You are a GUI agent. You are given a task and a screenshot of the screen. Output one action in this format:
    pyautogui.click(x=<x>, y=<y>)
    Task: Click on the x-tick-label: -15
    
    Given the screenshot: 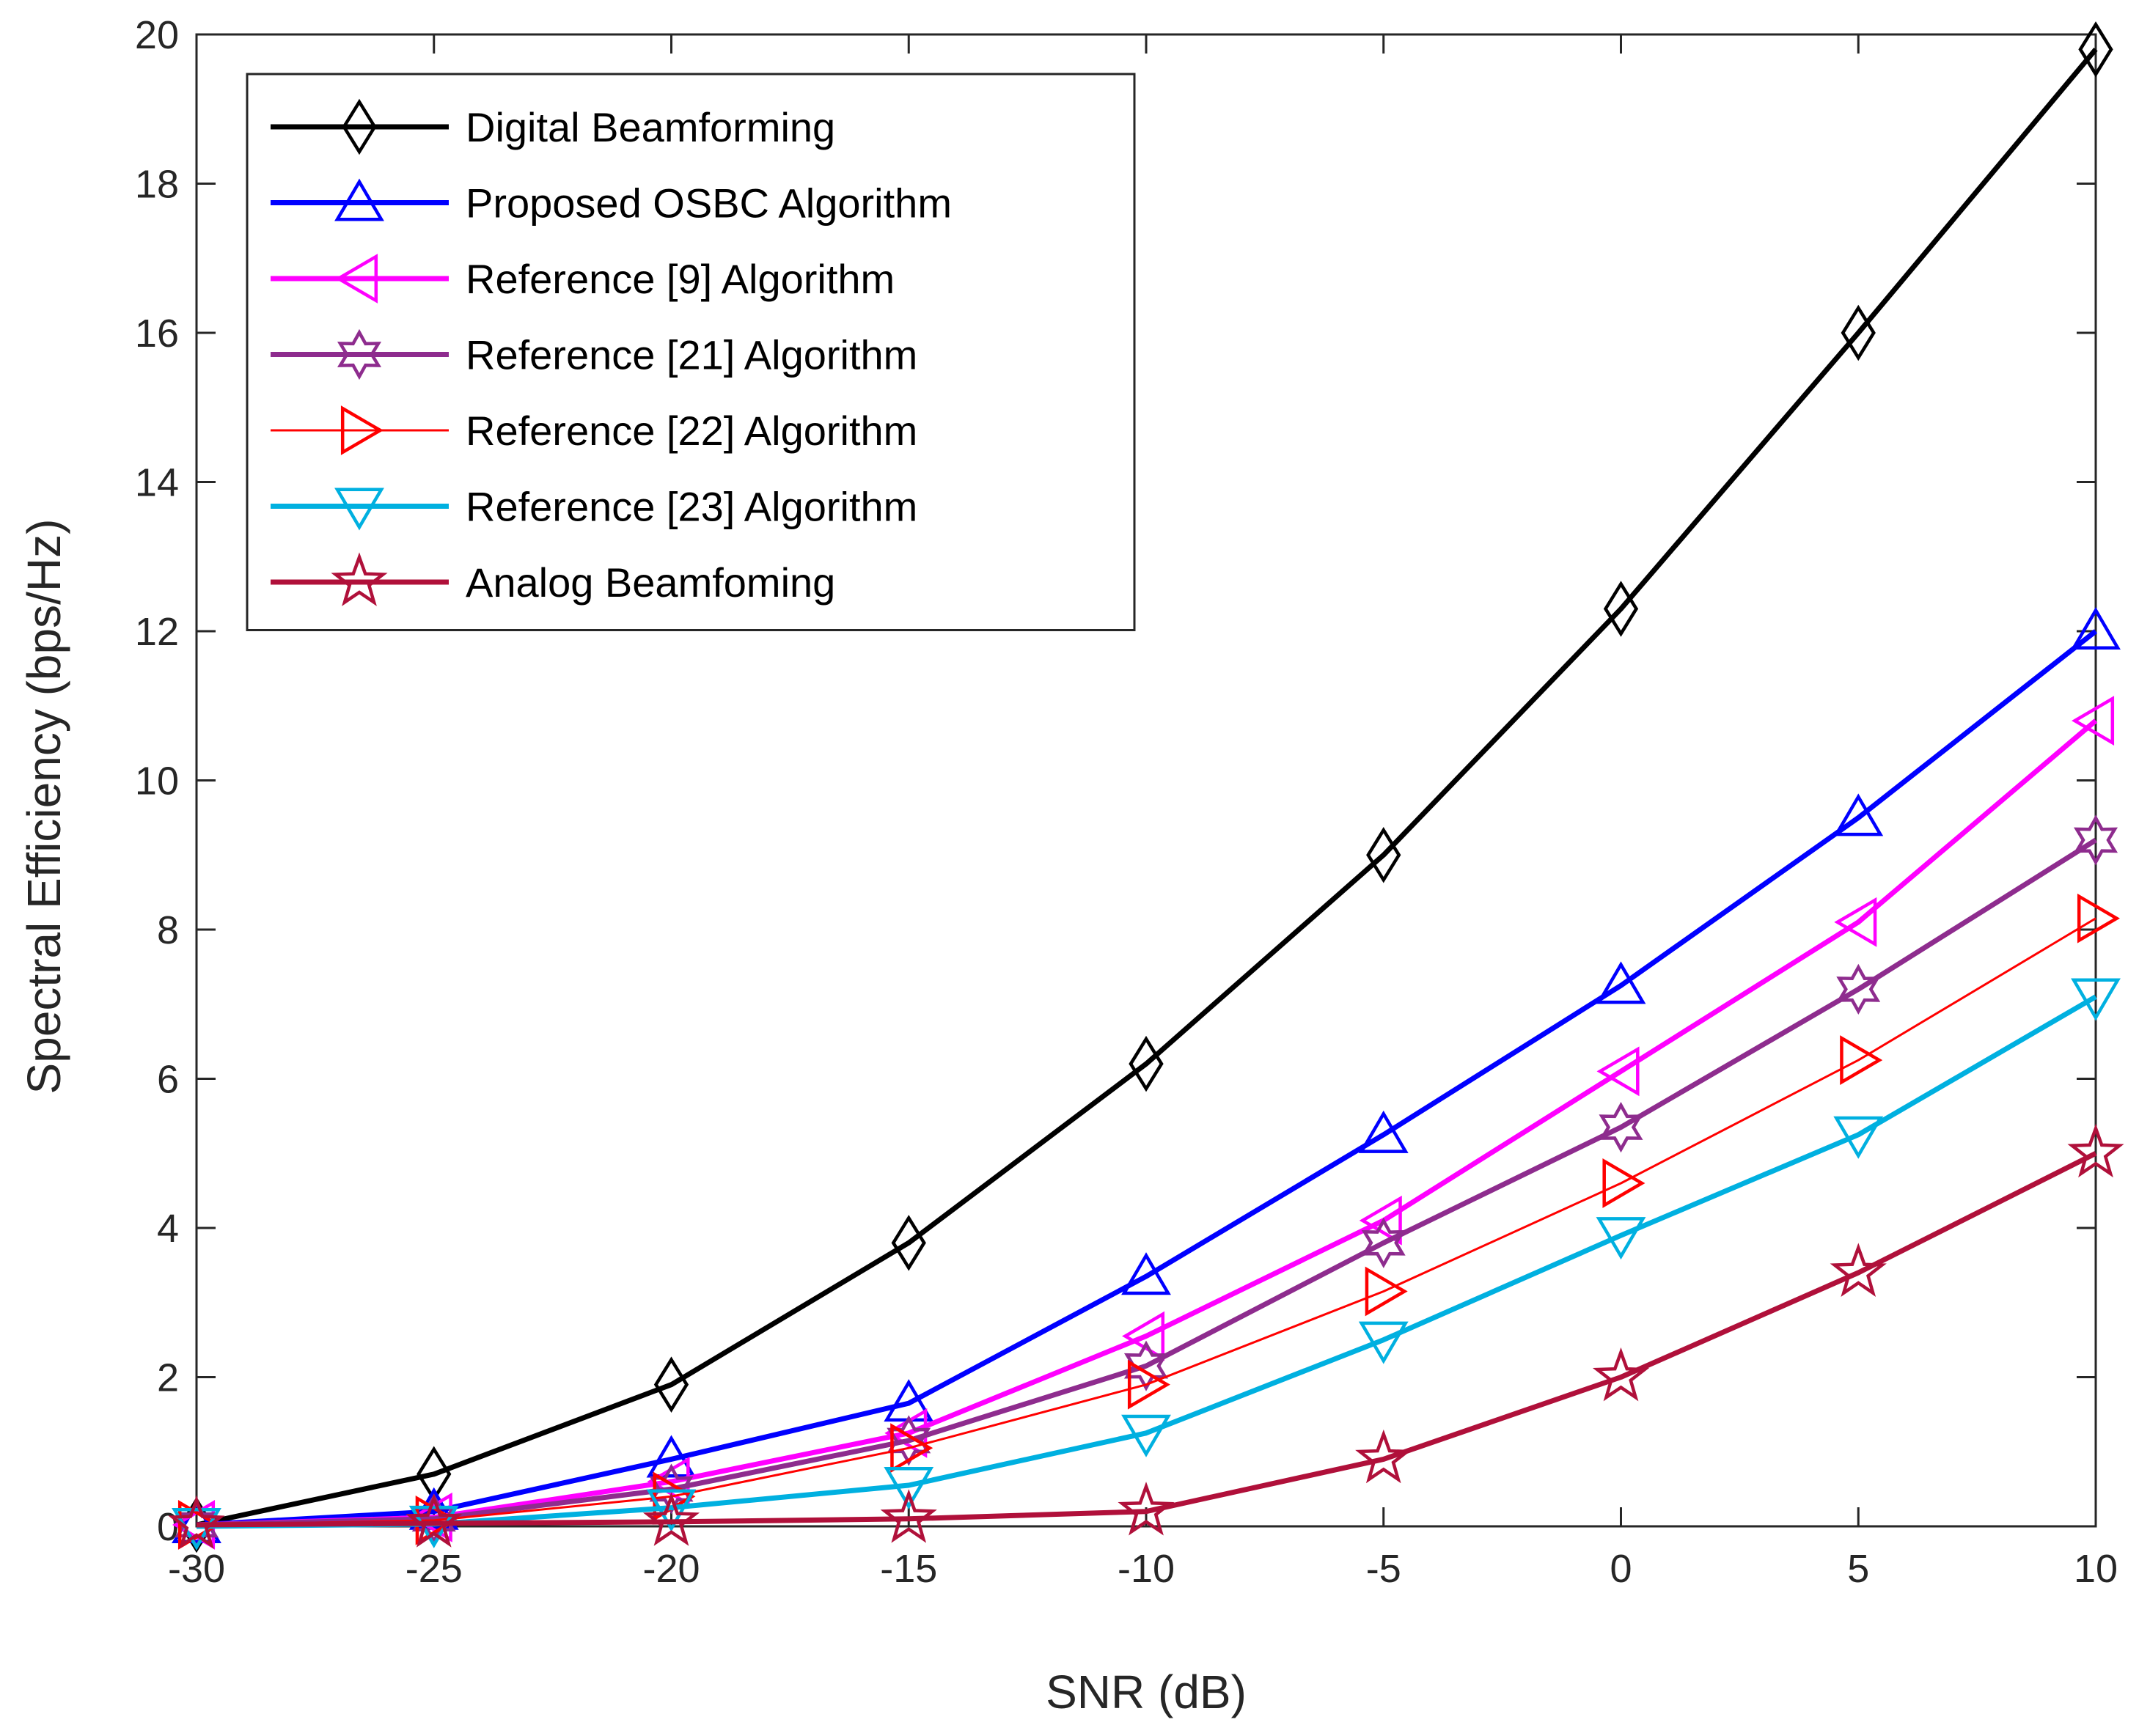 What is the action you would take?
    pyautogui.click(x=908, y=1569)
    